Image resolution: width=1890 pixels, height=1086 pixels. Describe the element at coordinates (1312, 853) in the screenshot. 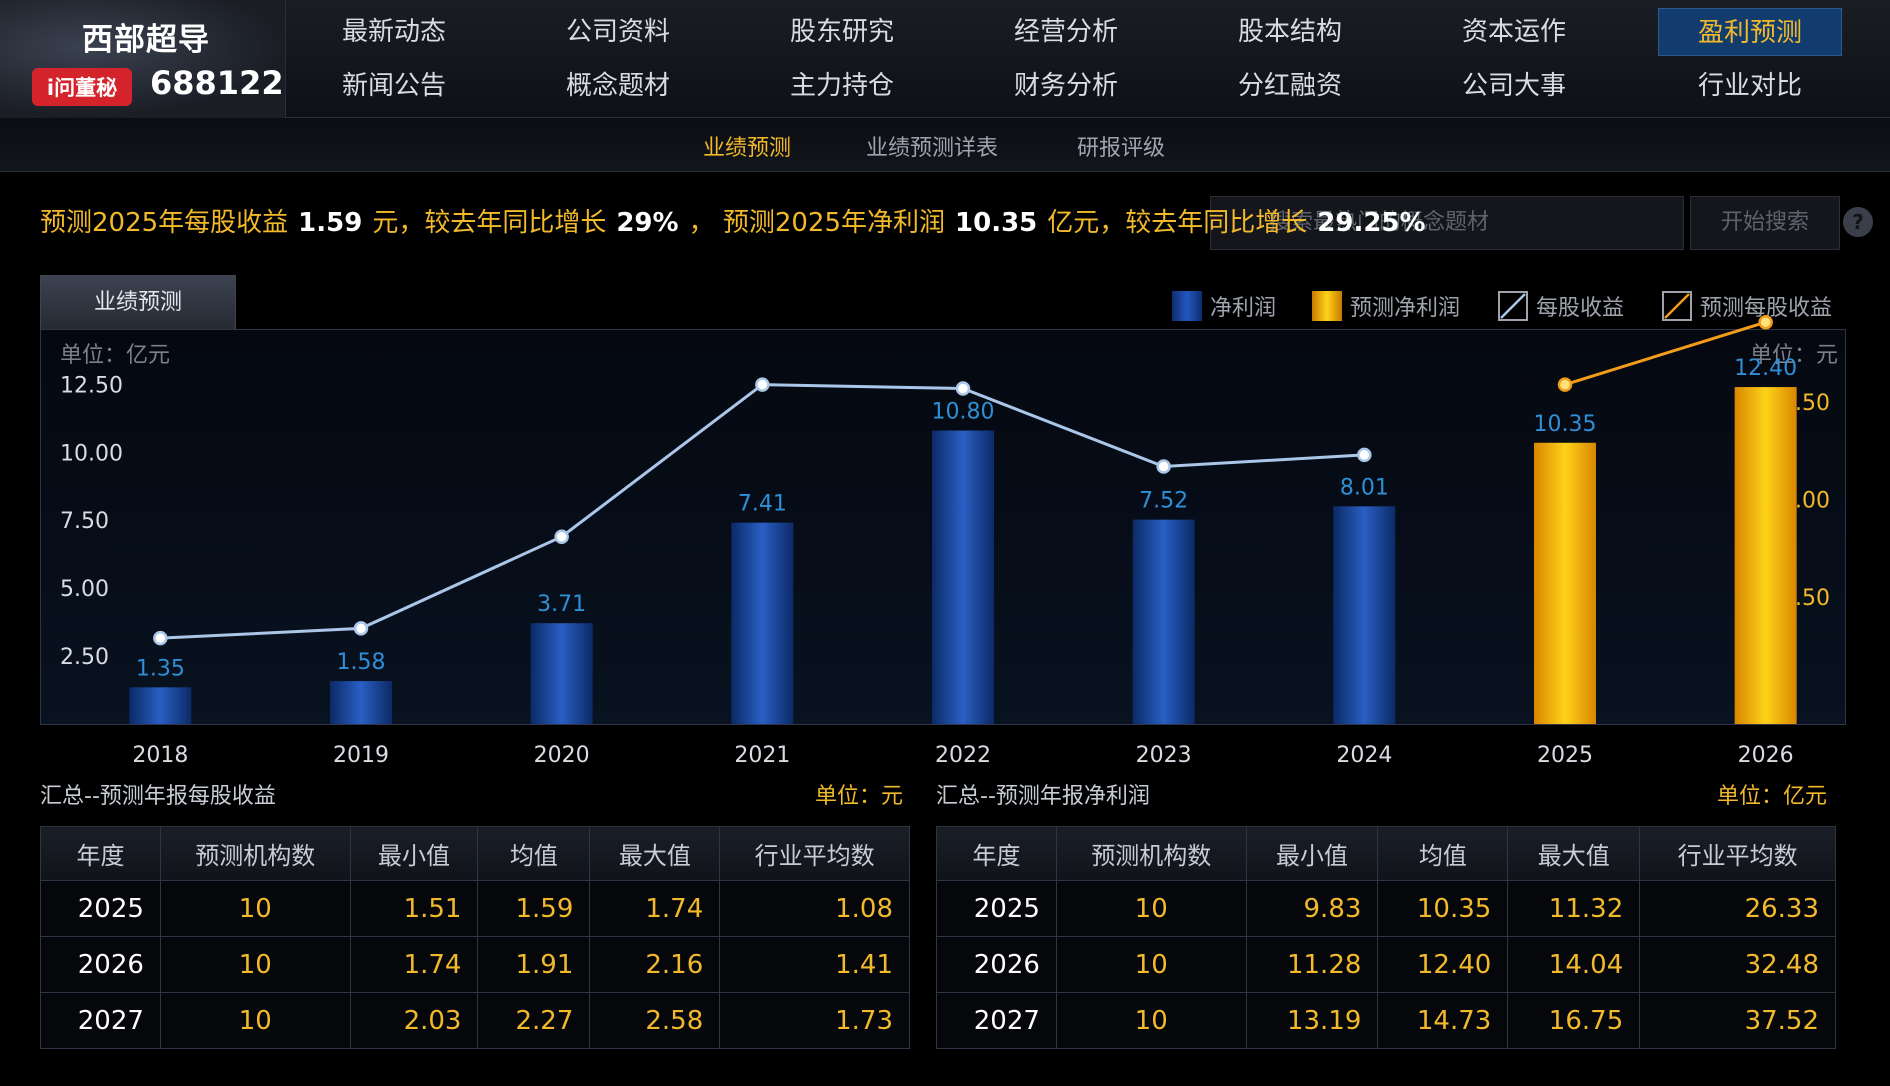

I see `col-min: 最小值` at that location.